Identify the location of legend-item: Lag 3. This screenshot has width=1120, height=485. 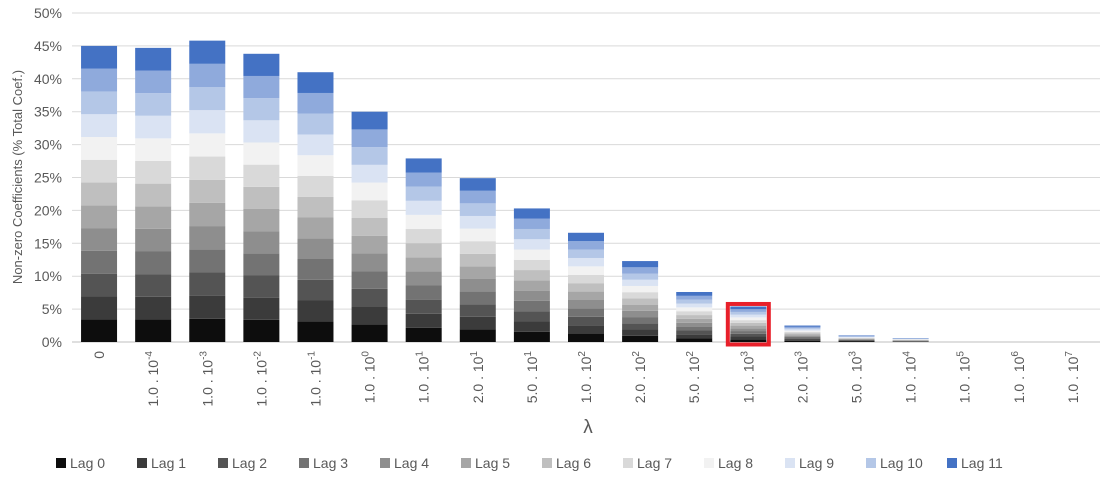
(323, 463).